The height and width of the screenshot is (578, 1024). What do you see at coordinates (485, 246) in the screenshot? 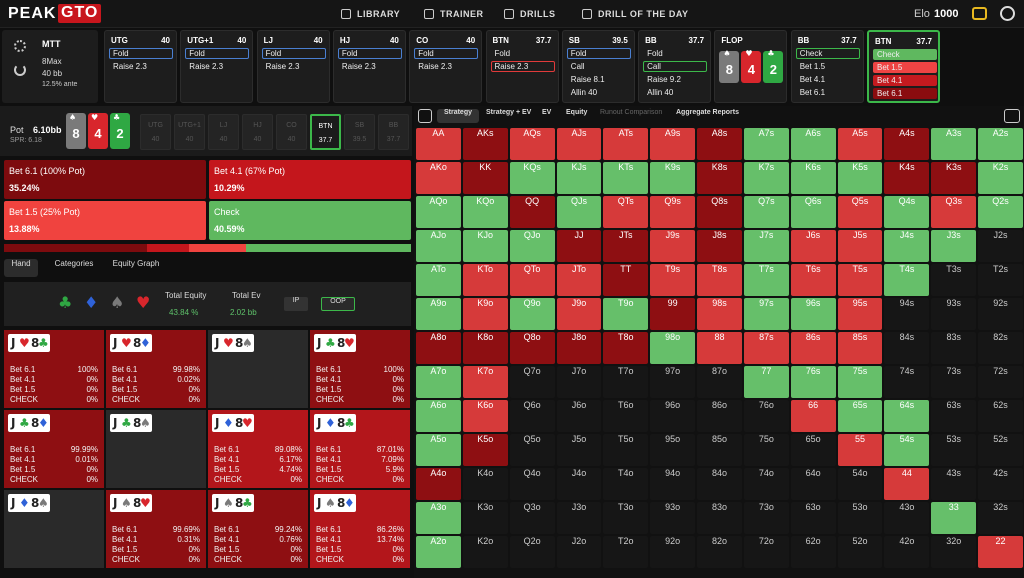
I see `range-cell: KJo` at bounding box center [485, 246].